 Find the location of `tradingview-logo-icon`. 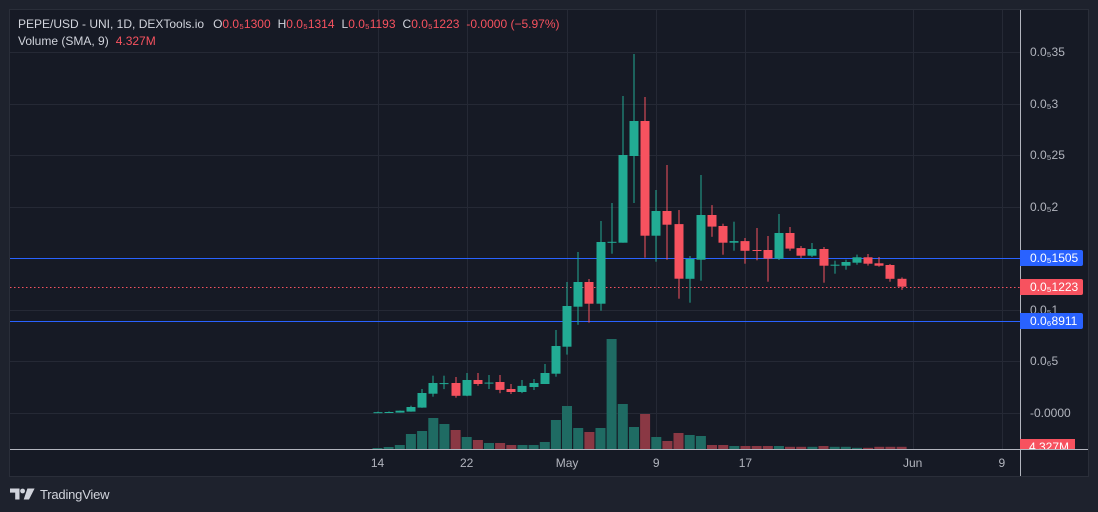

tradingview-logo-icon is located at coordinates (22, 494).